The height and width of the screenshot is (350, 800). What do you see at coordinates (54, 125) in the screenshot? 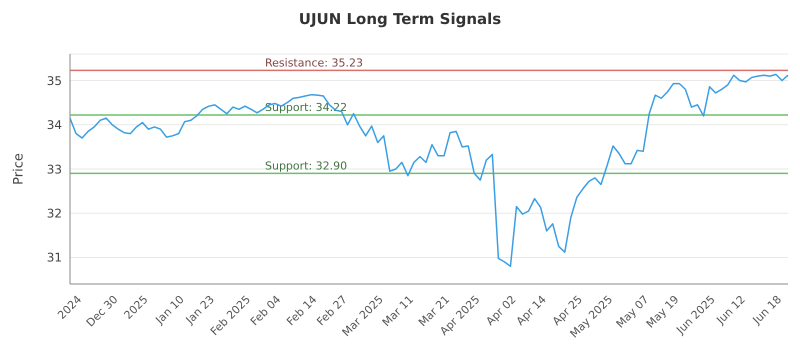
I see `y-tick-label: 34` at bounding box center [54, 125].